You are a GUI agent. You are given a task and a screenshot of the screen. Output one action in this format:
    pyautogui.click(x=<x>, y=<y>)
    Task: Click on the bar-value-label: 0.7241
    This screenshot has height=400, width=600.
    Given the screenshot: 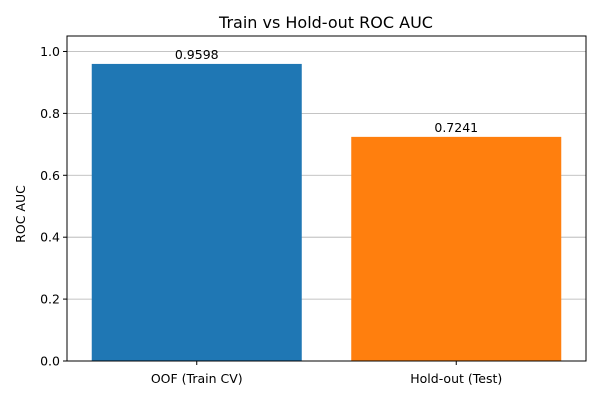 What is the action you would take?
    pyautogui.click(x=456, y=127)
    